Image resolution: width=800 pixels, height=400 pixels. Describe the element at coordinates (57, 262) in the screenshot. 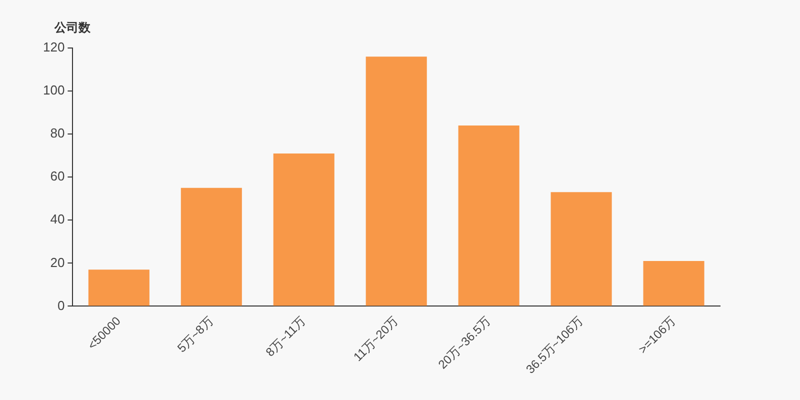

I see `y-tick-label: 20` at that location.